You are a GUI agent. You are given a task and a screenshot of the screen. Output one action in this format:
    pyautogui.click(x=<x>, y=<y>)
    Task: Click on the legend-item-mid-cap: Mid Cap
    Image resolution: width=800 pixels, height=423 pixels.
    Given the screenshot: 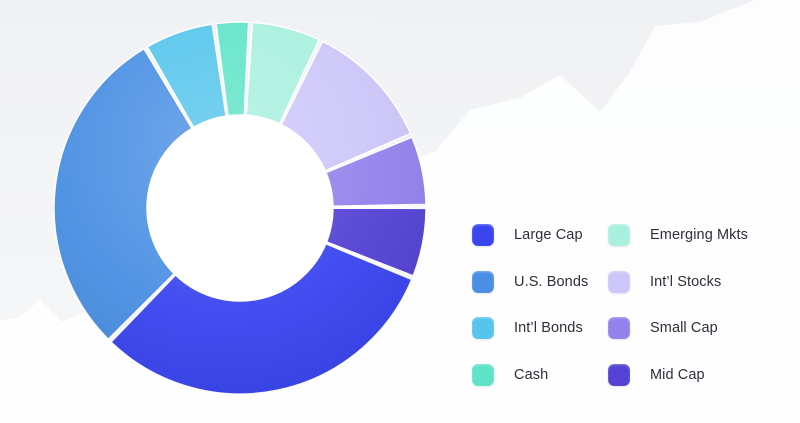 What is the action you would take?
    pyautogui.click(x=688, y=375)
    